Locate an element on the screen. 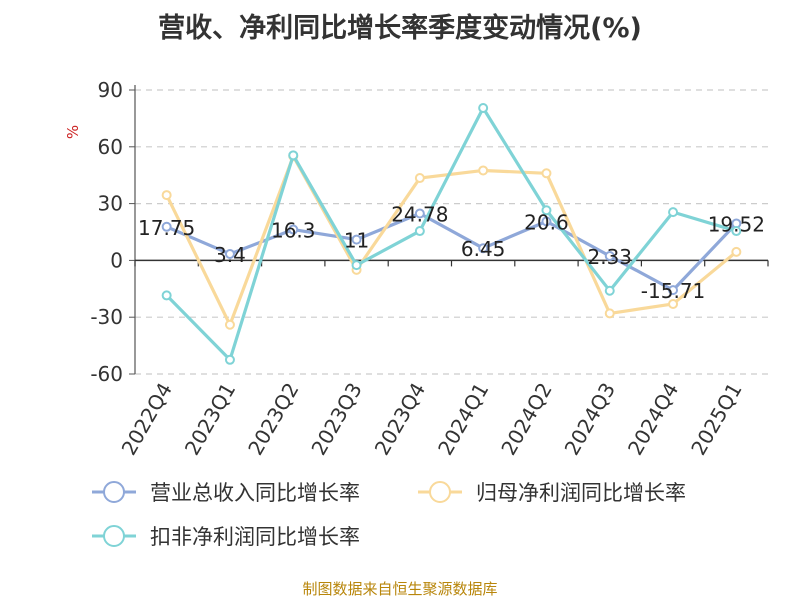 The height and width of the screenshot is (600, 800). legend-label: 营业总收入同比增长率 is located at coordinates (255, 493).